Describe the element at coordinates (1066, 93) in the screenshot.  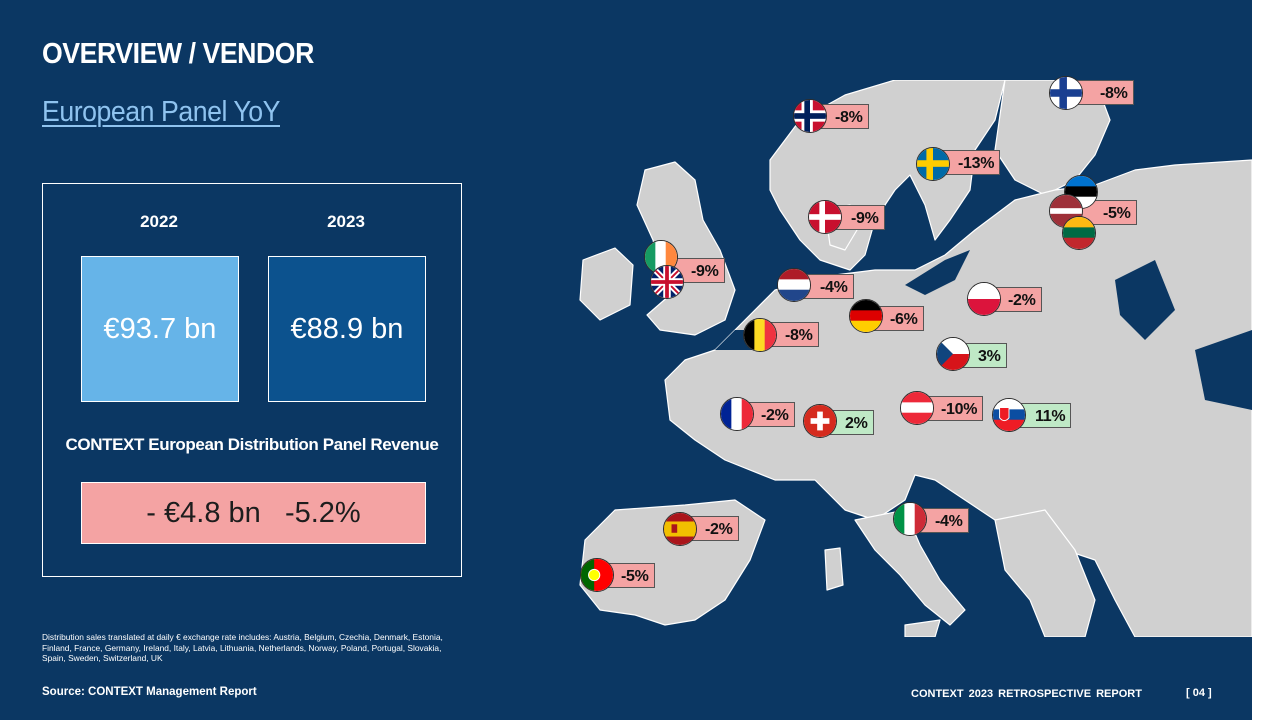
I see `finland-flag-icon` at that location.